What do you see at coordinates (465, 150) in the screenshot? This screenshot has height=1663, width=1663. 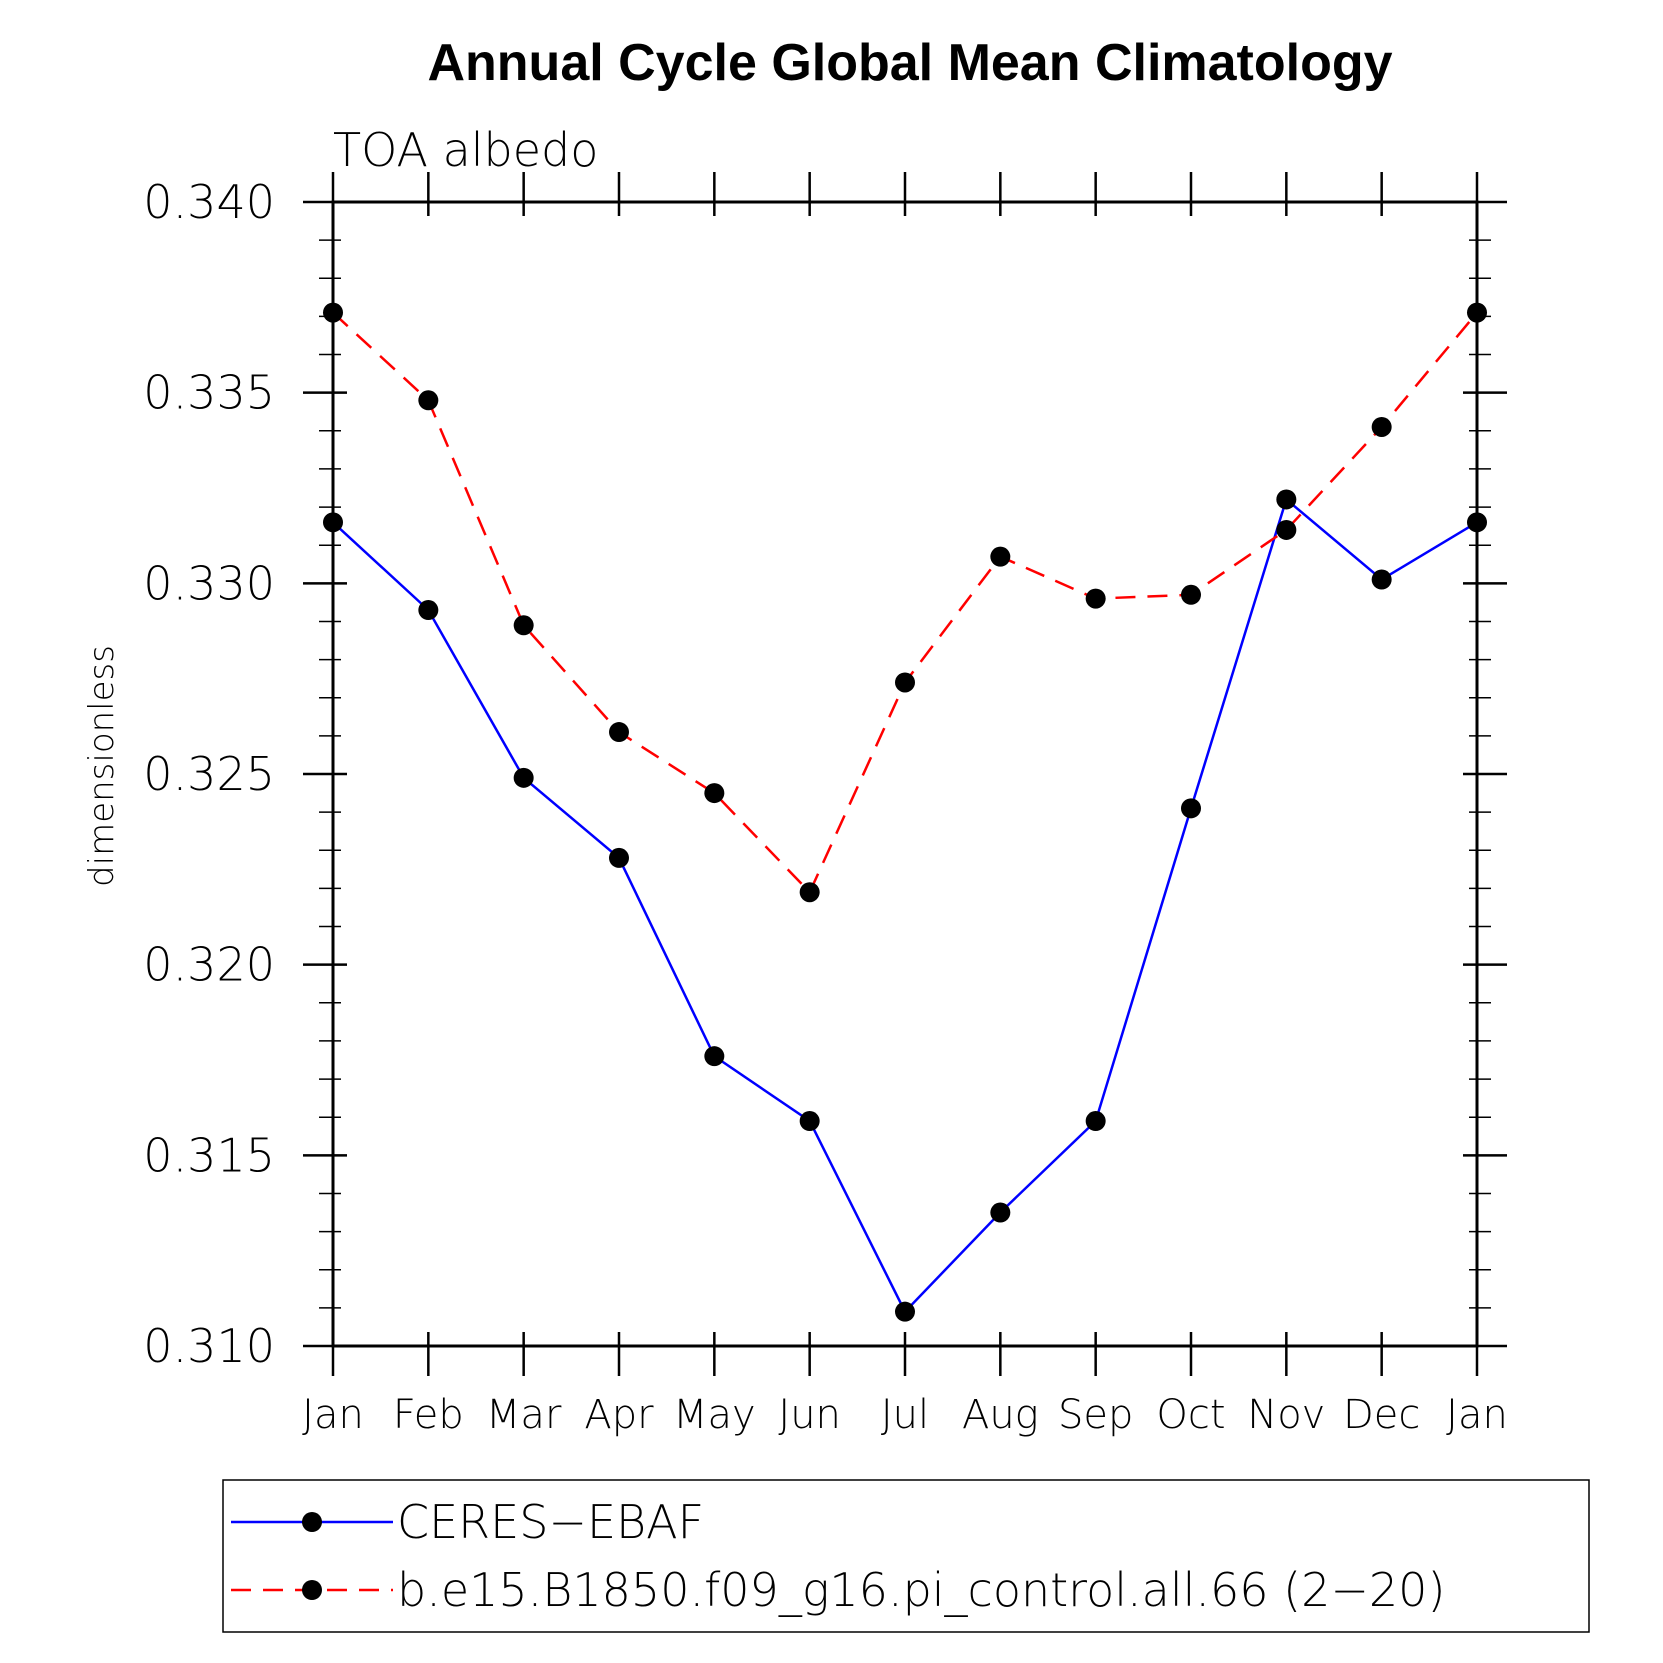 I see `chart-subtitle: TOA albedo` at bounding box center [465, 150].